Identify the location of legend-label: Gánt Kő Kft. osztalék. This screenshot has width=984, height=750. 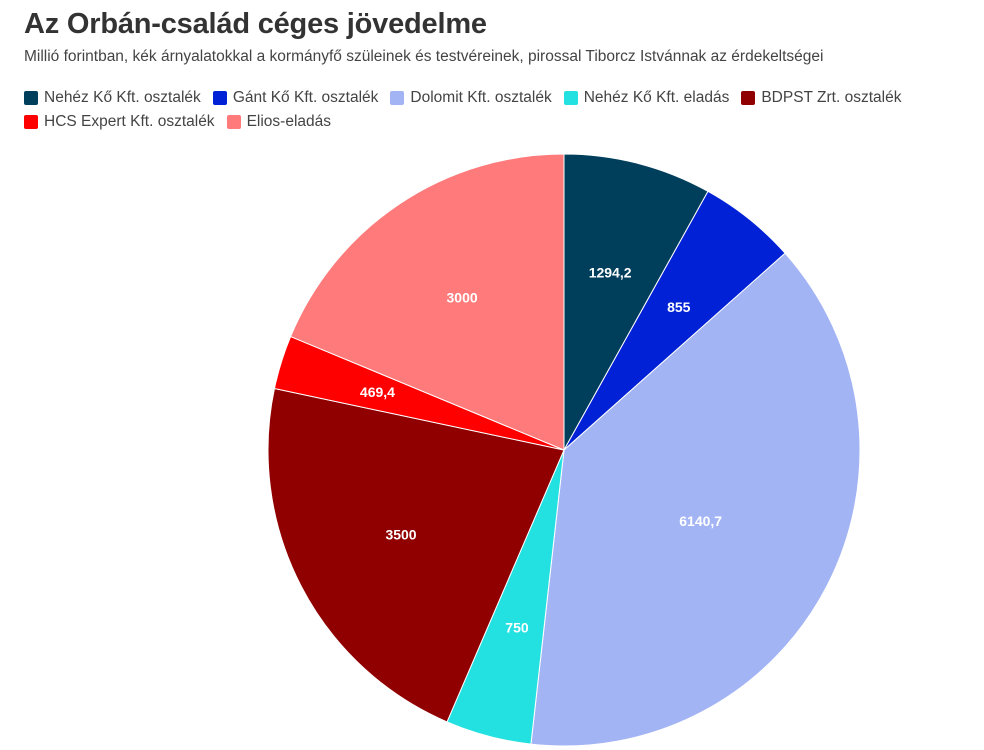
(305, 97).